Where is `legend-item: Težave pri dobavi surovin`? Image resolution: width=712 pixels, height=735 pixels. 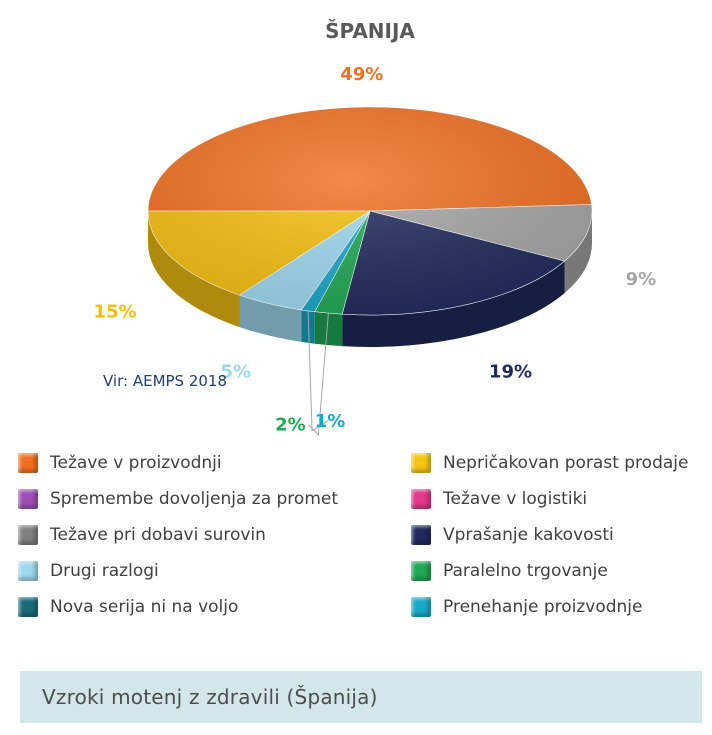 legend-item: Težave pri dobavi surovin is located at coordinates (142, 535).